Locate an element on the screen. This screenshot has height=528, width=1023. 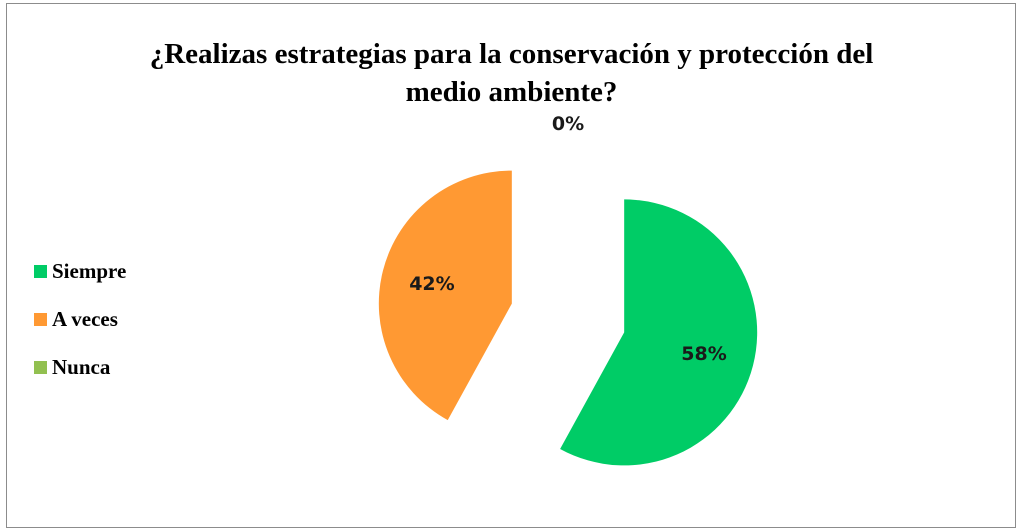
pie-slice-a-veces is located at coordinates (445, 295).